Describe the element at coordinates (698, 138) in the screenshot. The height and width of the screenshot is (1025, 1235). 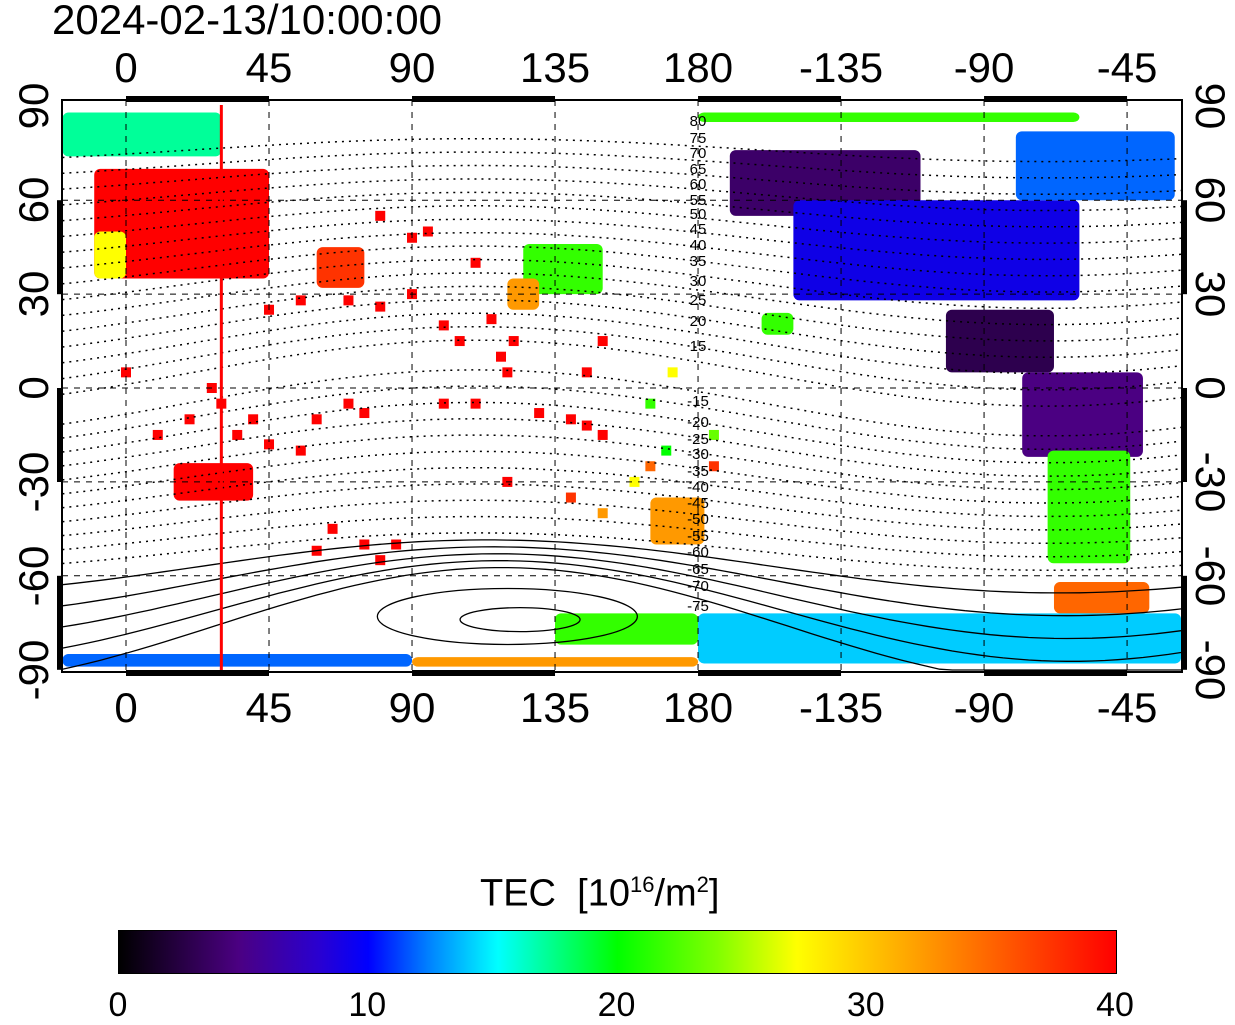
I see `contour-label: 75` at that location.